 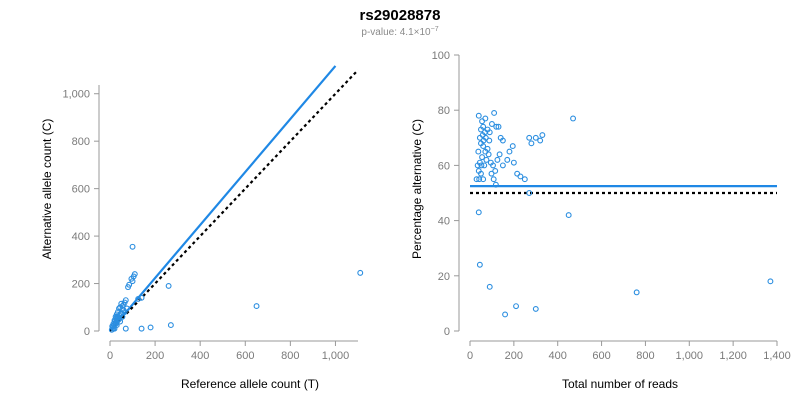 I want to click on left-point-group, so click(x=236, y=288).